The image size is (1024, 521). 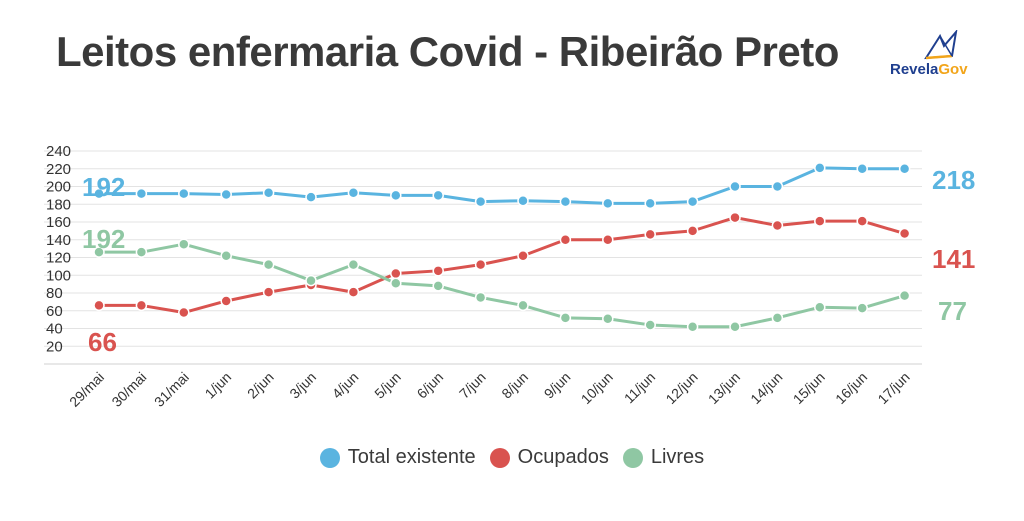 I want to click on x-tick-label: 29/mai, so click(x=86, y=389).